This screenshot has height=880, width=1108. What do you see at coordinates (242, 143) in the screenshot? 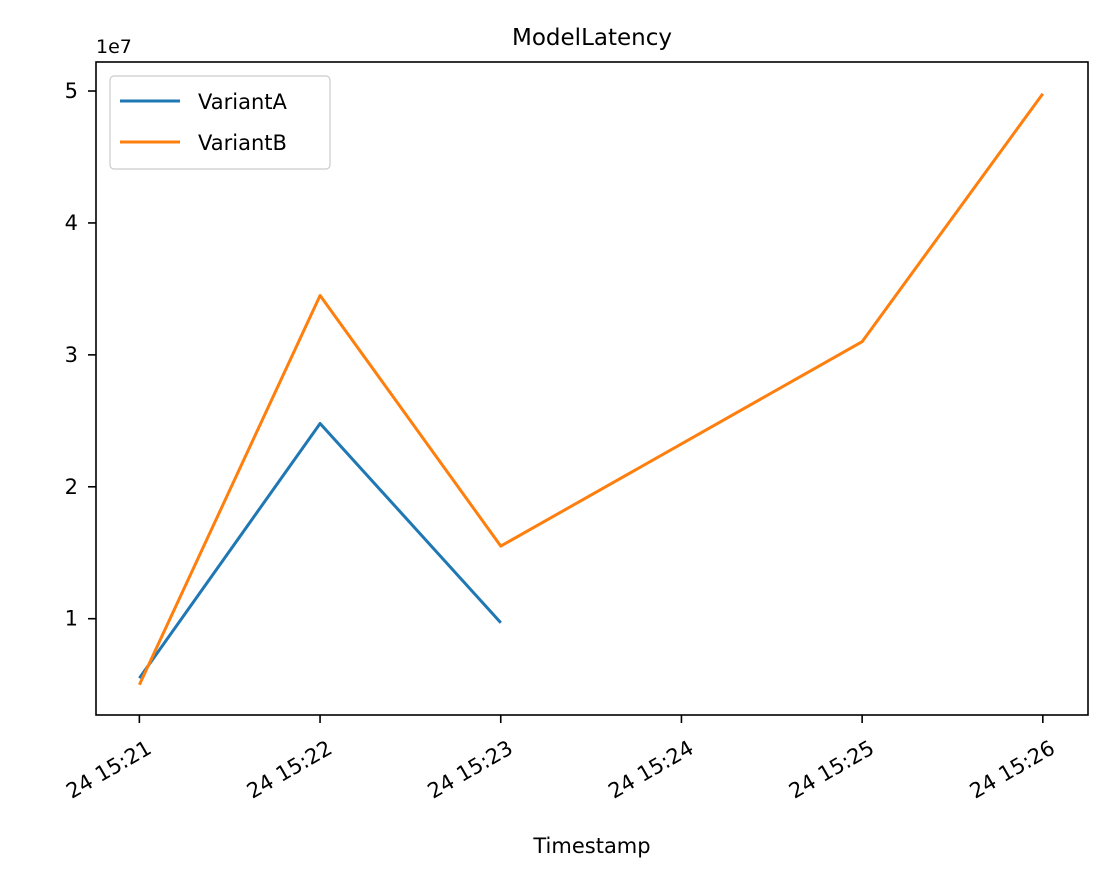
I see `legend-label-variant-b: VariantB` at bounding box center [242, 143].